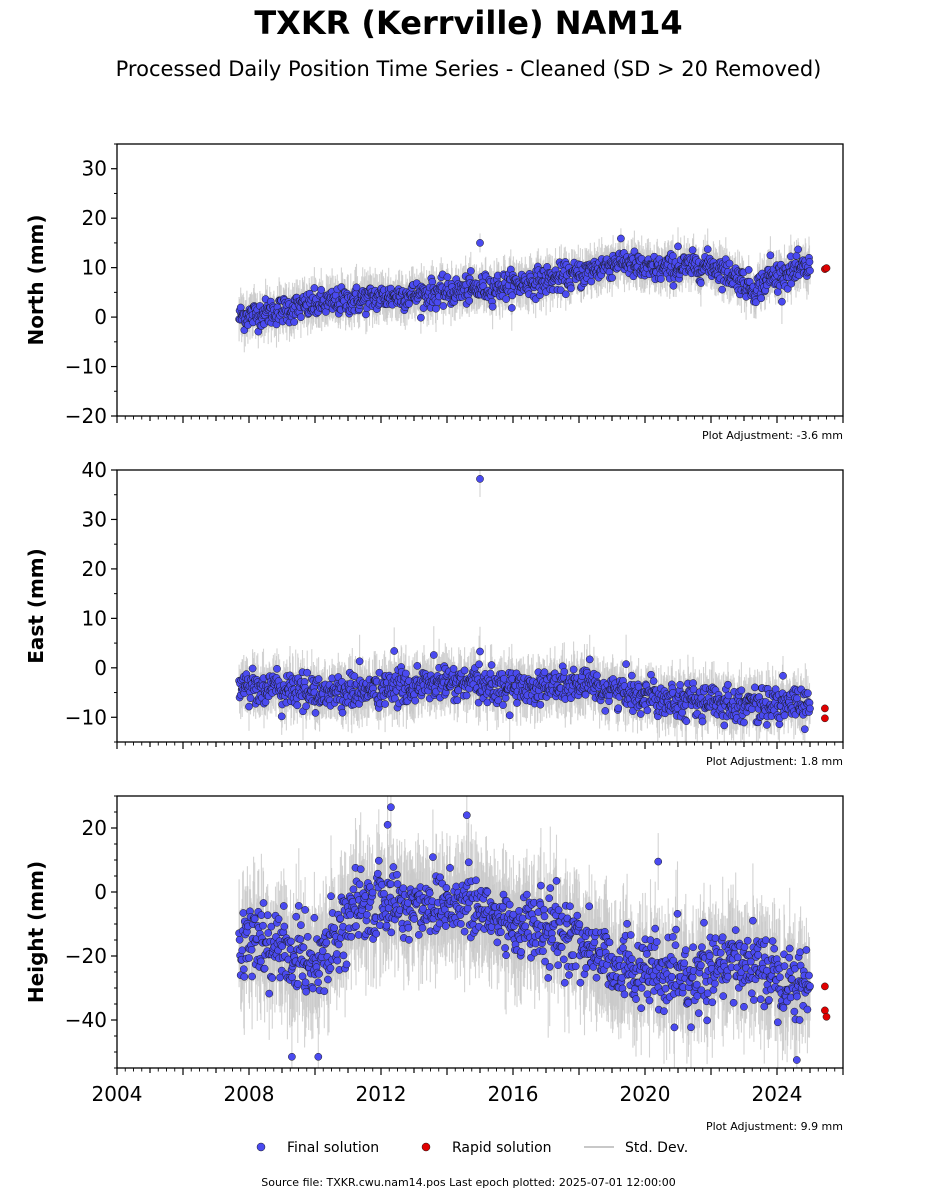  Describe the element at coordinates (94, 268) in the screenshot. I see `y-tick-label: 10` at that location.